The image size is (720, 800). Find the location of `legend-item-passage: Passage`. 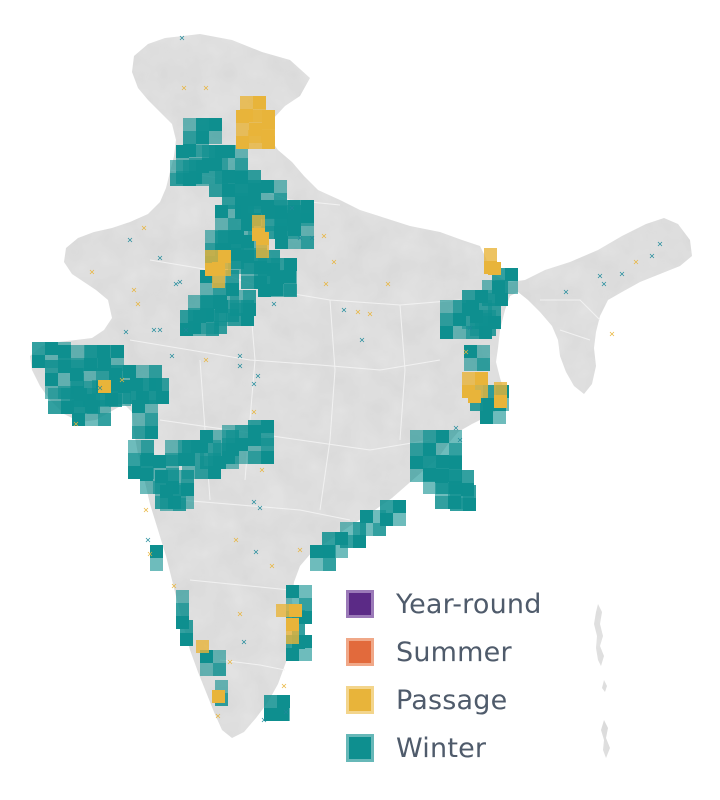

legend-item-passage: Passage is located at coordinates (466, 700).